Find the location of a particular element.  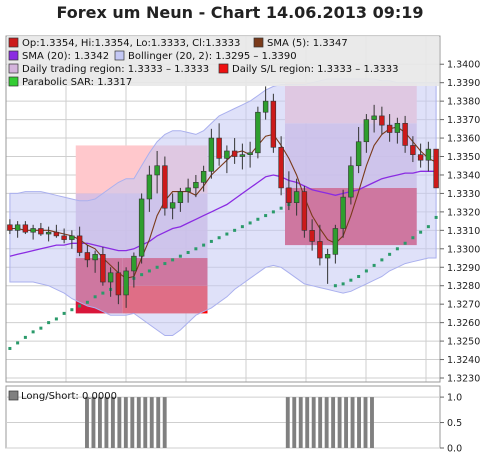

price-tick-label: 1.3310 is located at coordinates (463, 231).